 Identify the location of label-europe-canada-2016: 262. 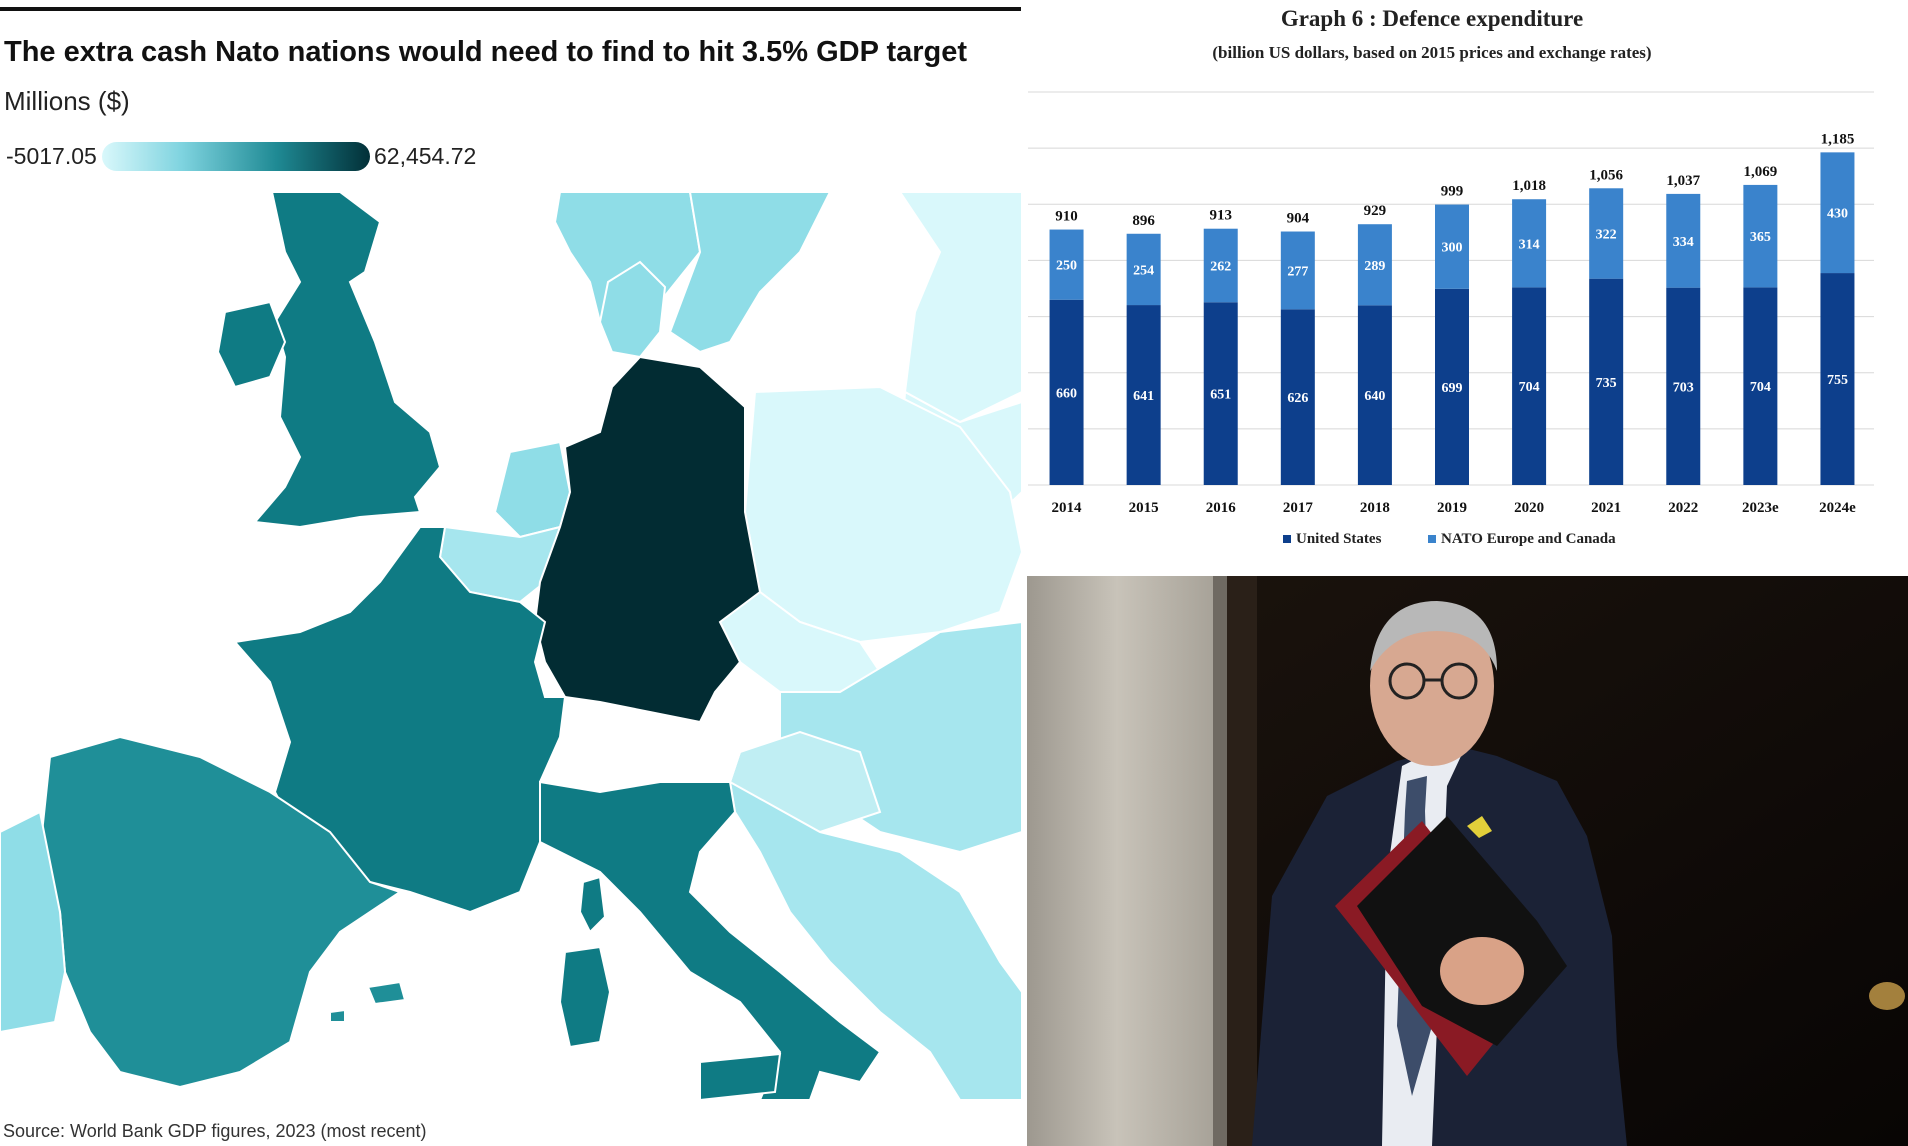
(1220, 266).